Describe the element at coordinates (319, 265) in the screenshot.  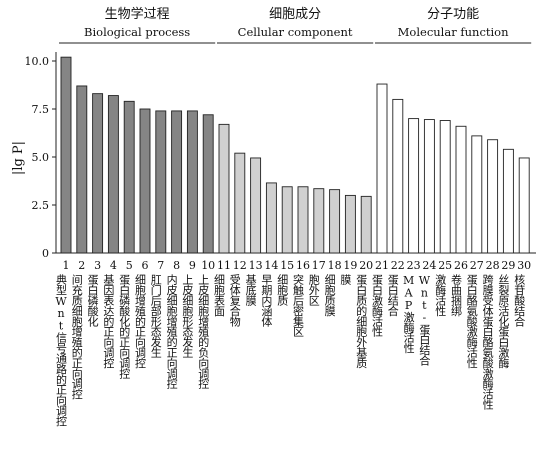
I see `x-tick-label: 17` at that location.